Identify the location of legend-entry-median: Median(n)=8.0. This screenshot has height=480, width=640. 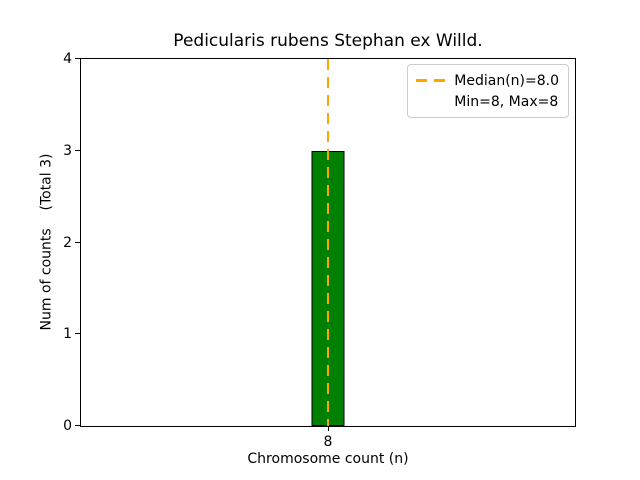
(487, 80).